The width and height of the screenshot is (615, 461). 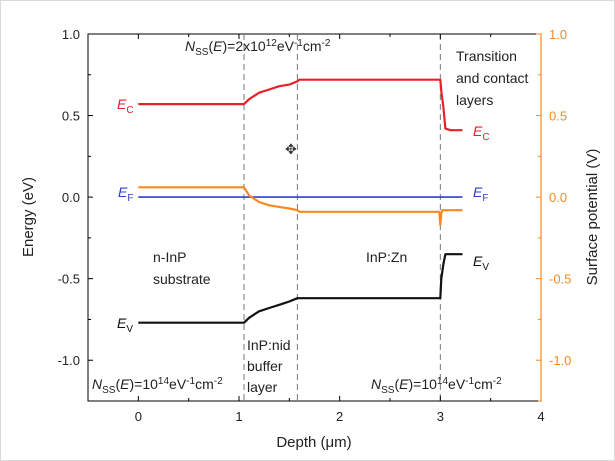 What do you see at coordinates (269, 345) in the screenshot?
I see `annotation-buffer-line-0: InP:nid` at bounding box center [269, 345].